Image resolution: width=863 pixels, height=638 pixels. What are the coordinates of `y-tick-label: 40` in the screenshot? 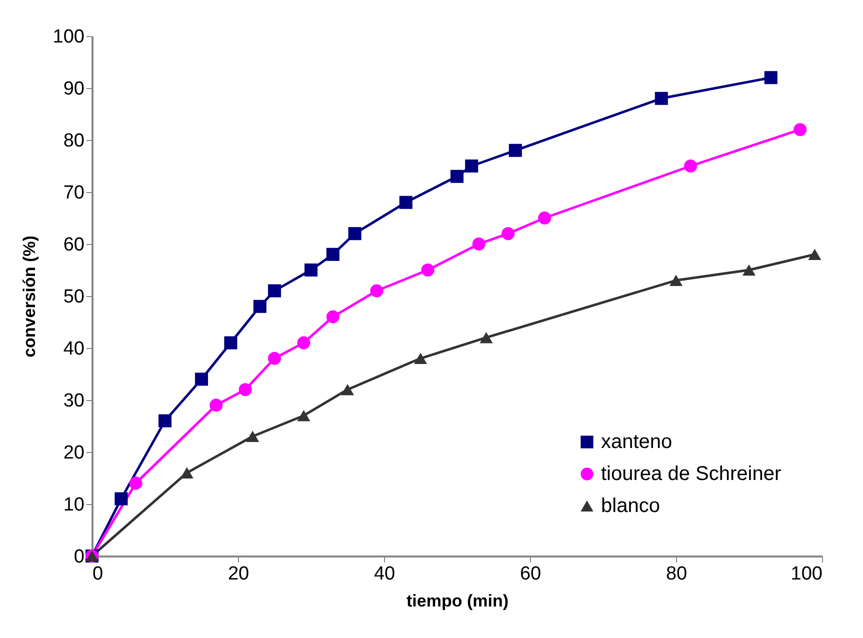 It's located at (73, 349).